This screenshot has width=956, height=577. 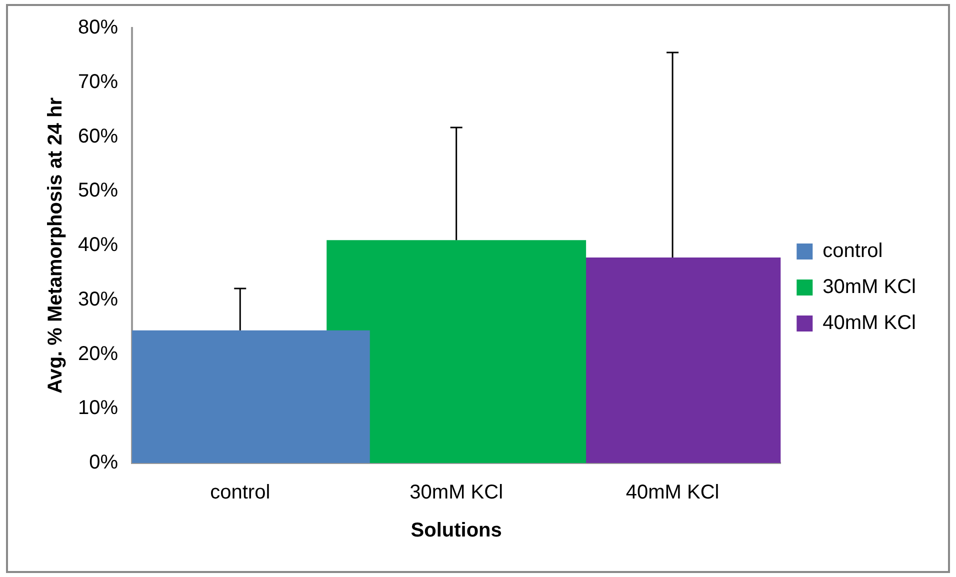 What do you see at coordinates (98, 81) in the screenshot?
I see `y-tick-label: 70%` at bounding box center [98, 81].